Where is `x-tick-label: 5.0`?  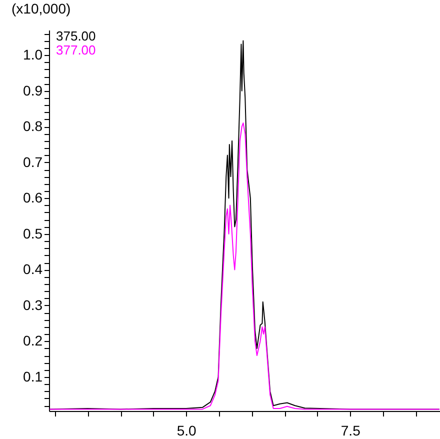
x-tick-label: 5.0 is located at coordinates (186, 430).